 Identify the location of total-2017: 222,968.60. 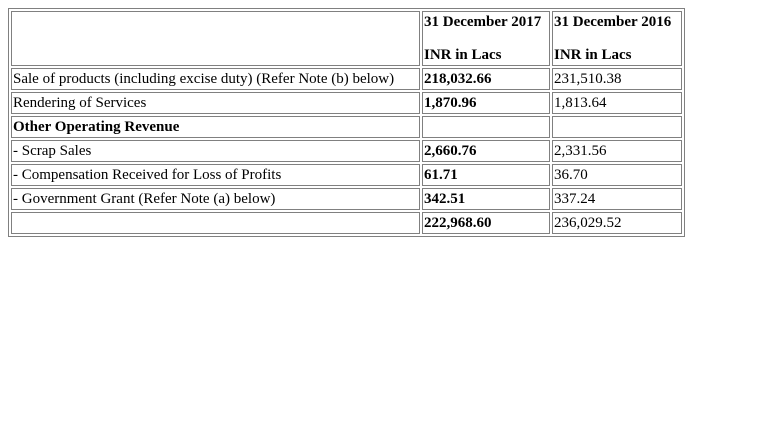
(486, 223).